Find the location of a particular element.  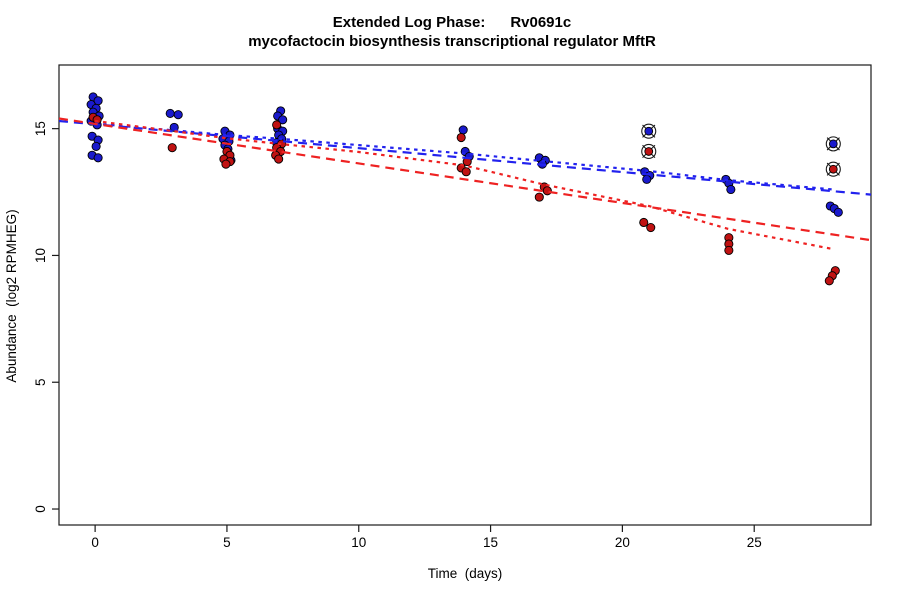

trend-line-blue-smooth-fit is located at coordinates (464, 156).